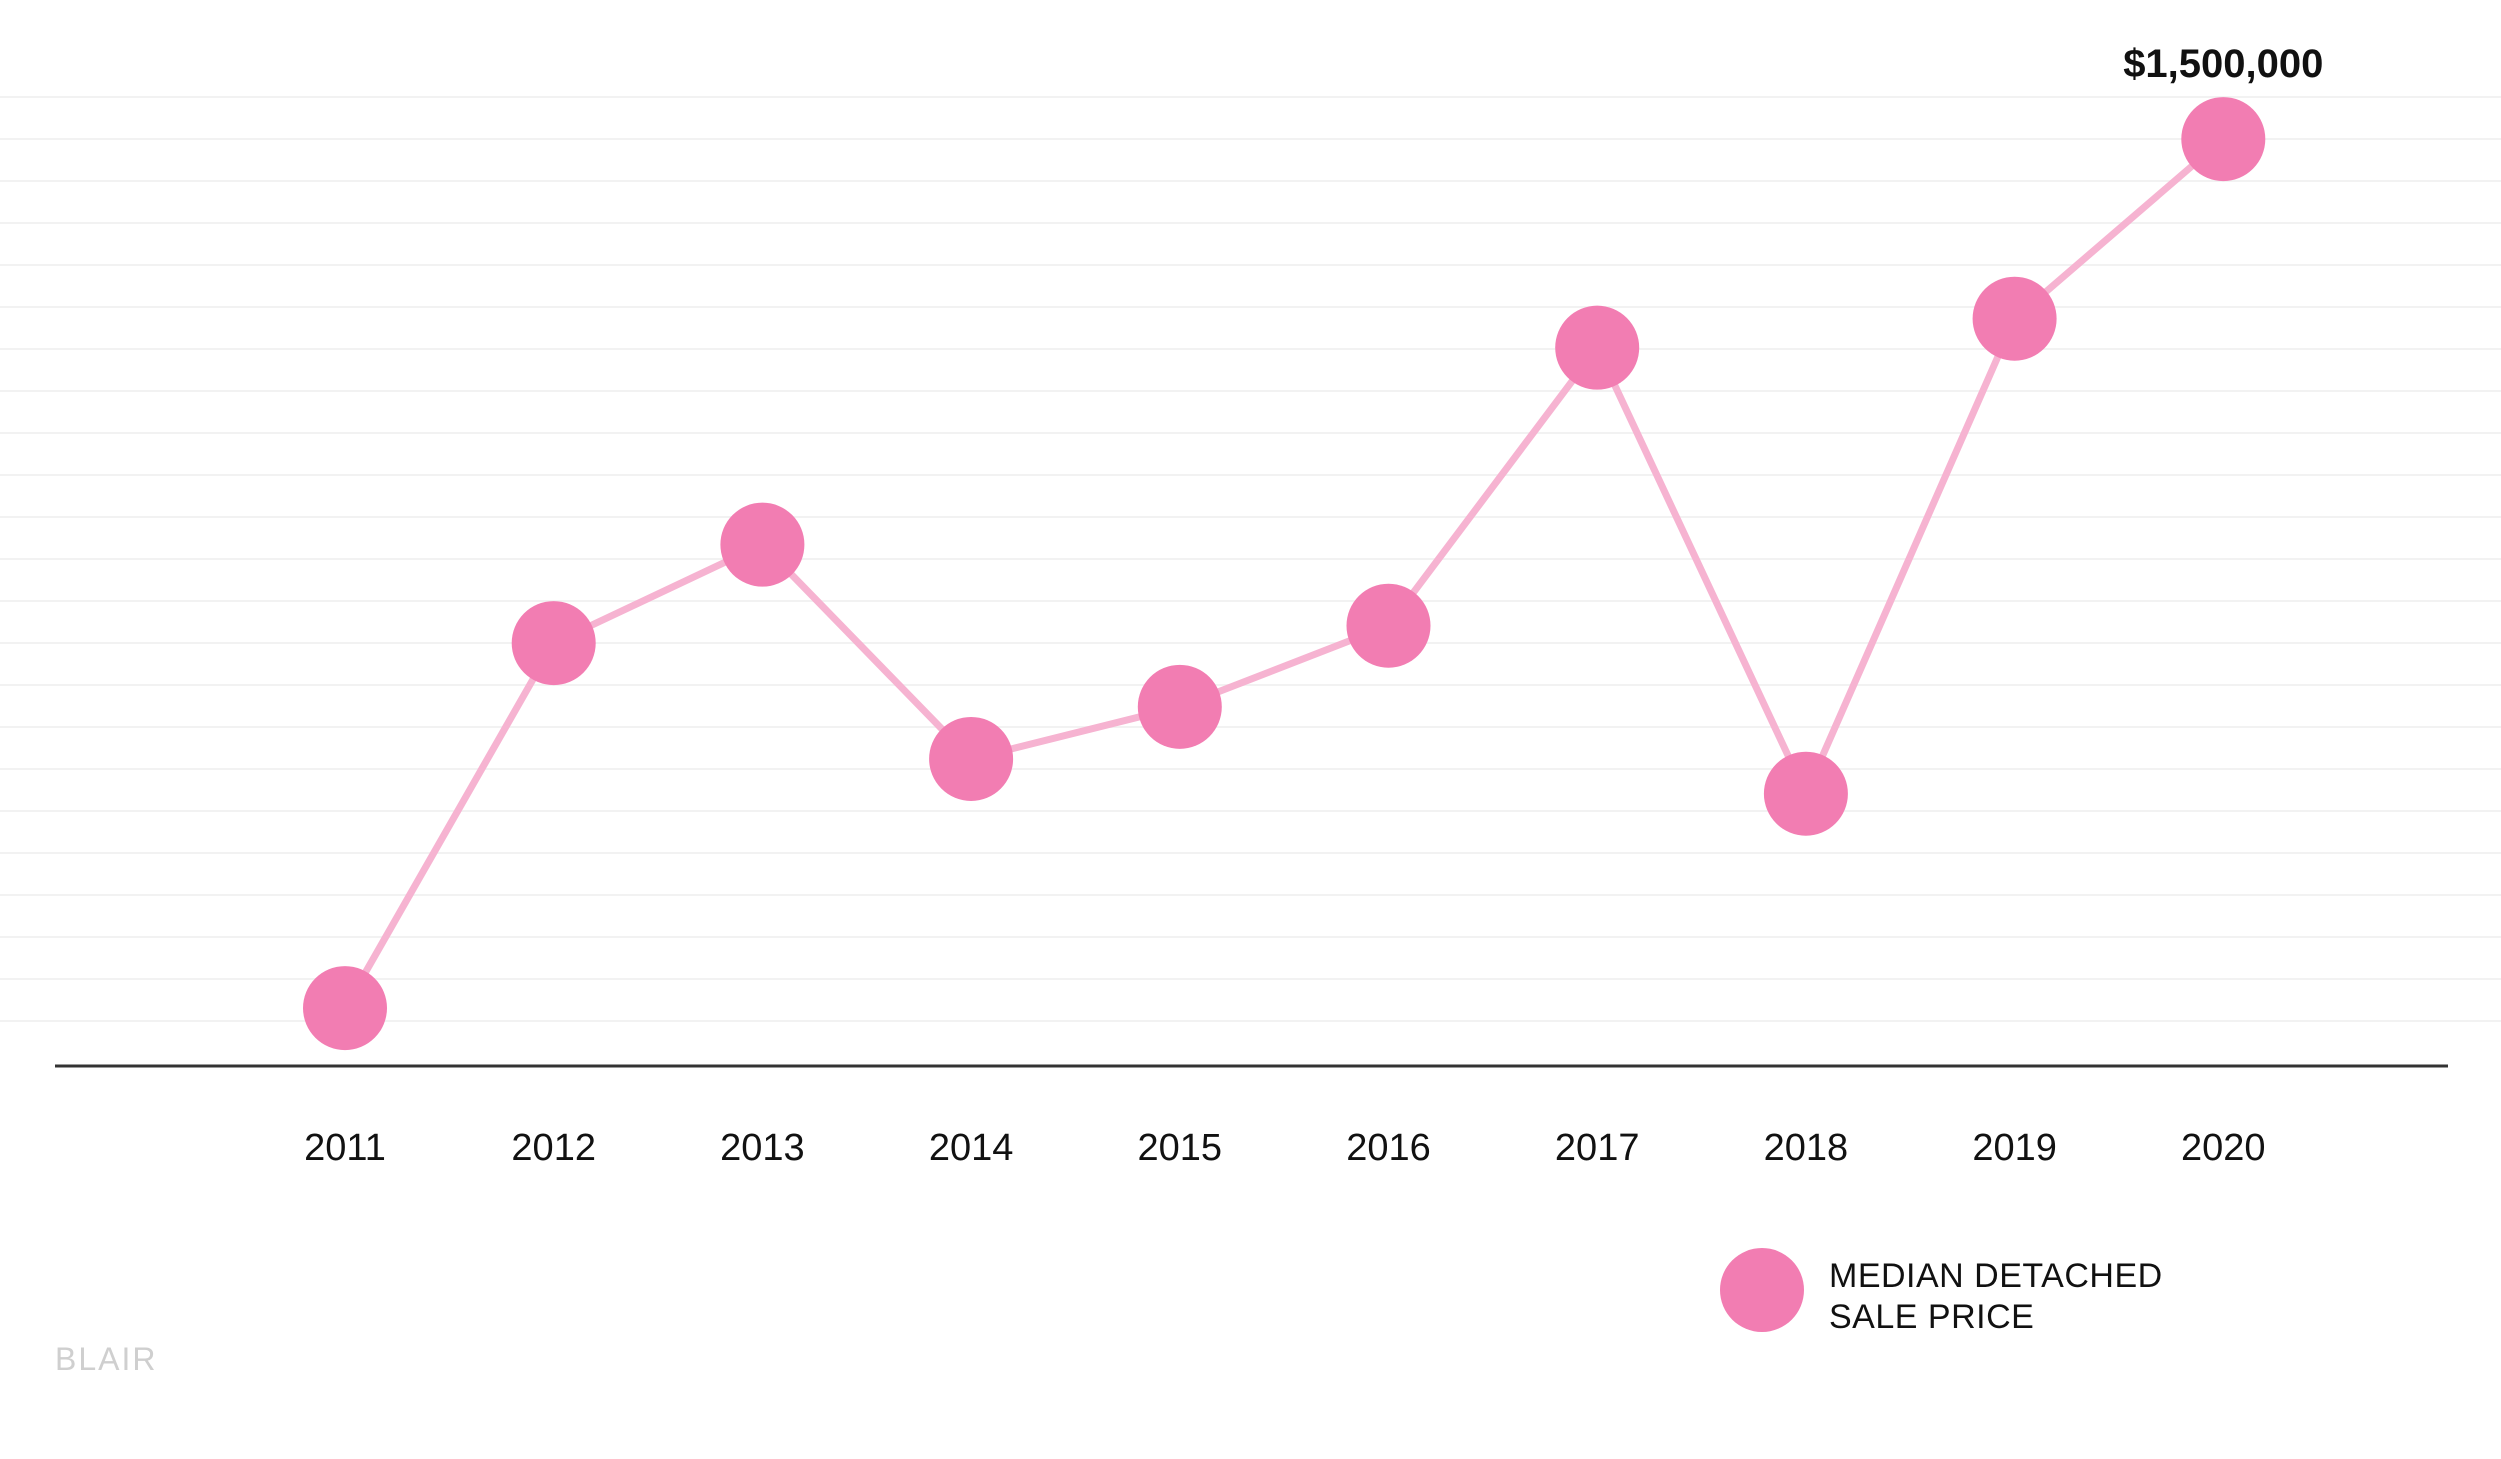 This screenshot has width=2501, height=1459. I want to click on source-label: BLAIR, so click(106, 1359).